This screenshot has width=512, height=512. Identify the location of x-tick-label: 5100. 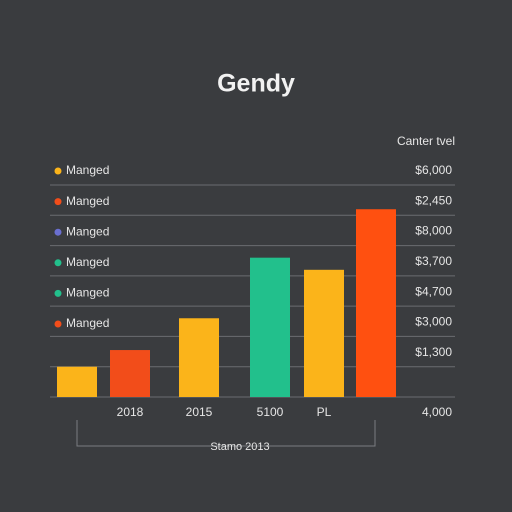
(270, 412).